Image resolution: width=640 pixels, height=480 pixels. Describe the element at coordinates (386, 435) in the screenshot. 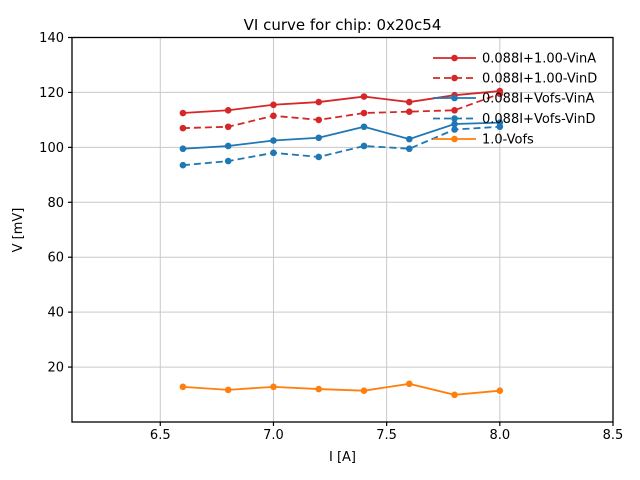

I see `x-tick-label: 7.5` at that location.